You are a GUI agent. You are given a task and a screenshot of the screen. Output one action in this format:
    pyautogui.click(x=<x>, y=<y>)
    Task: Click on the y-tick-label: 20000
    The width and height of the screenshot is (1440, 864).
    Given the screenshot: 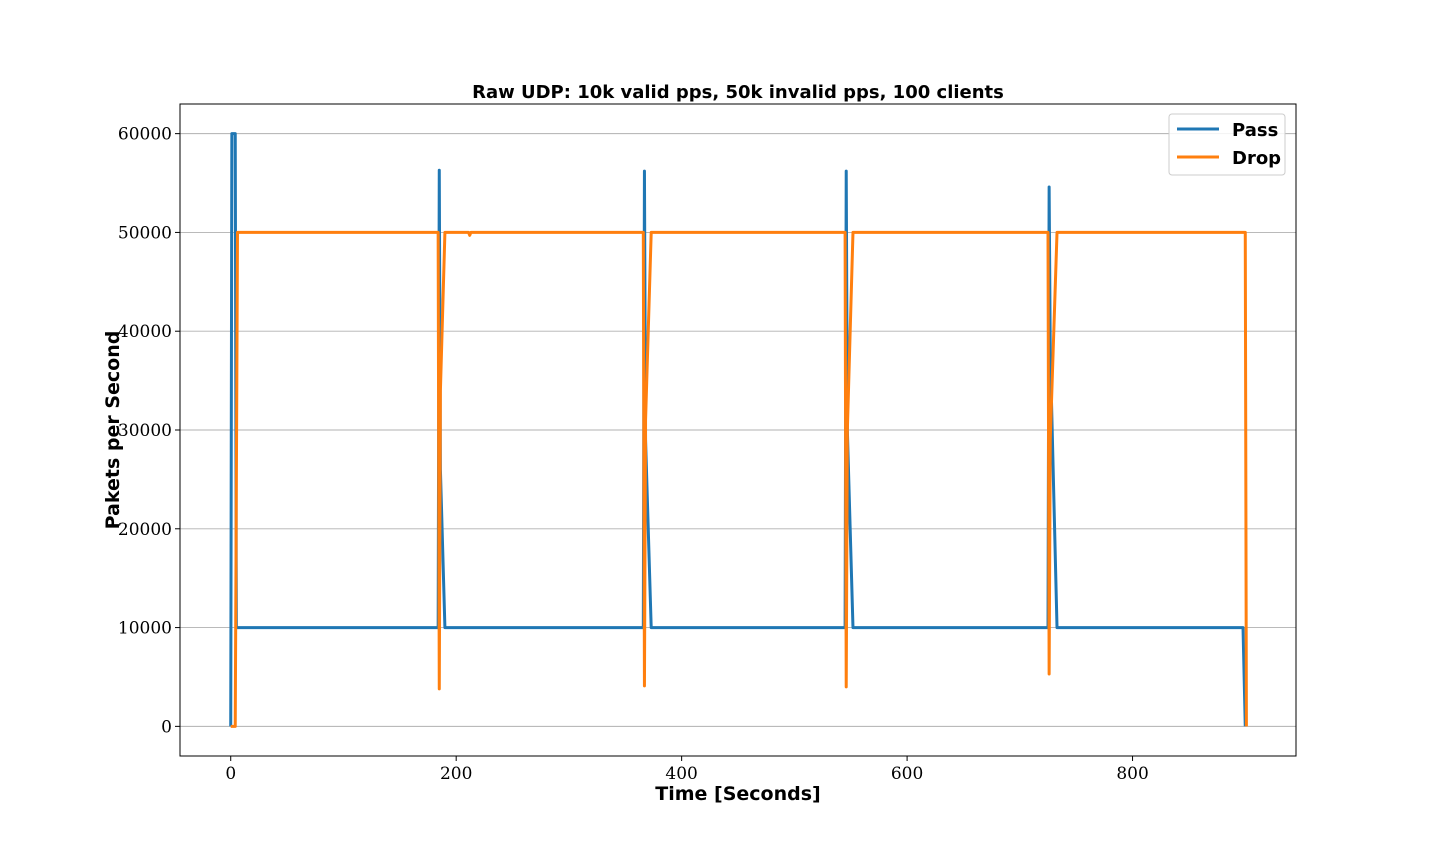 What is the action you would take?
    pyautogui.click(x=145, y=530)
    